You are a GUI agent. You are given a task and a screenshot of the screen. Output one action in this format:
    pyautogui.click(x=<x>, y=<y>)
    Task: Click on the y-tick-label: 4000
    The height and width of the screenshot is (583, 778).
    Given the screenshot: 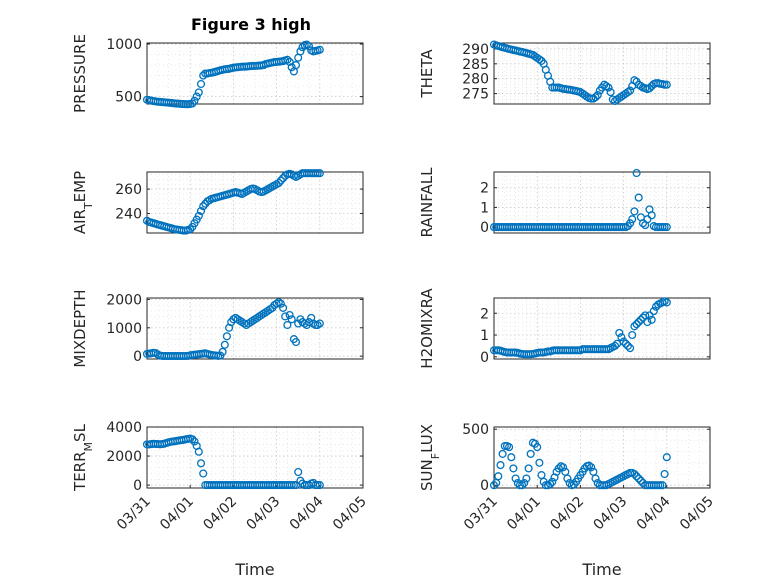 What is the action you would take?
    pyautogui.click(x=124, y=428)
    